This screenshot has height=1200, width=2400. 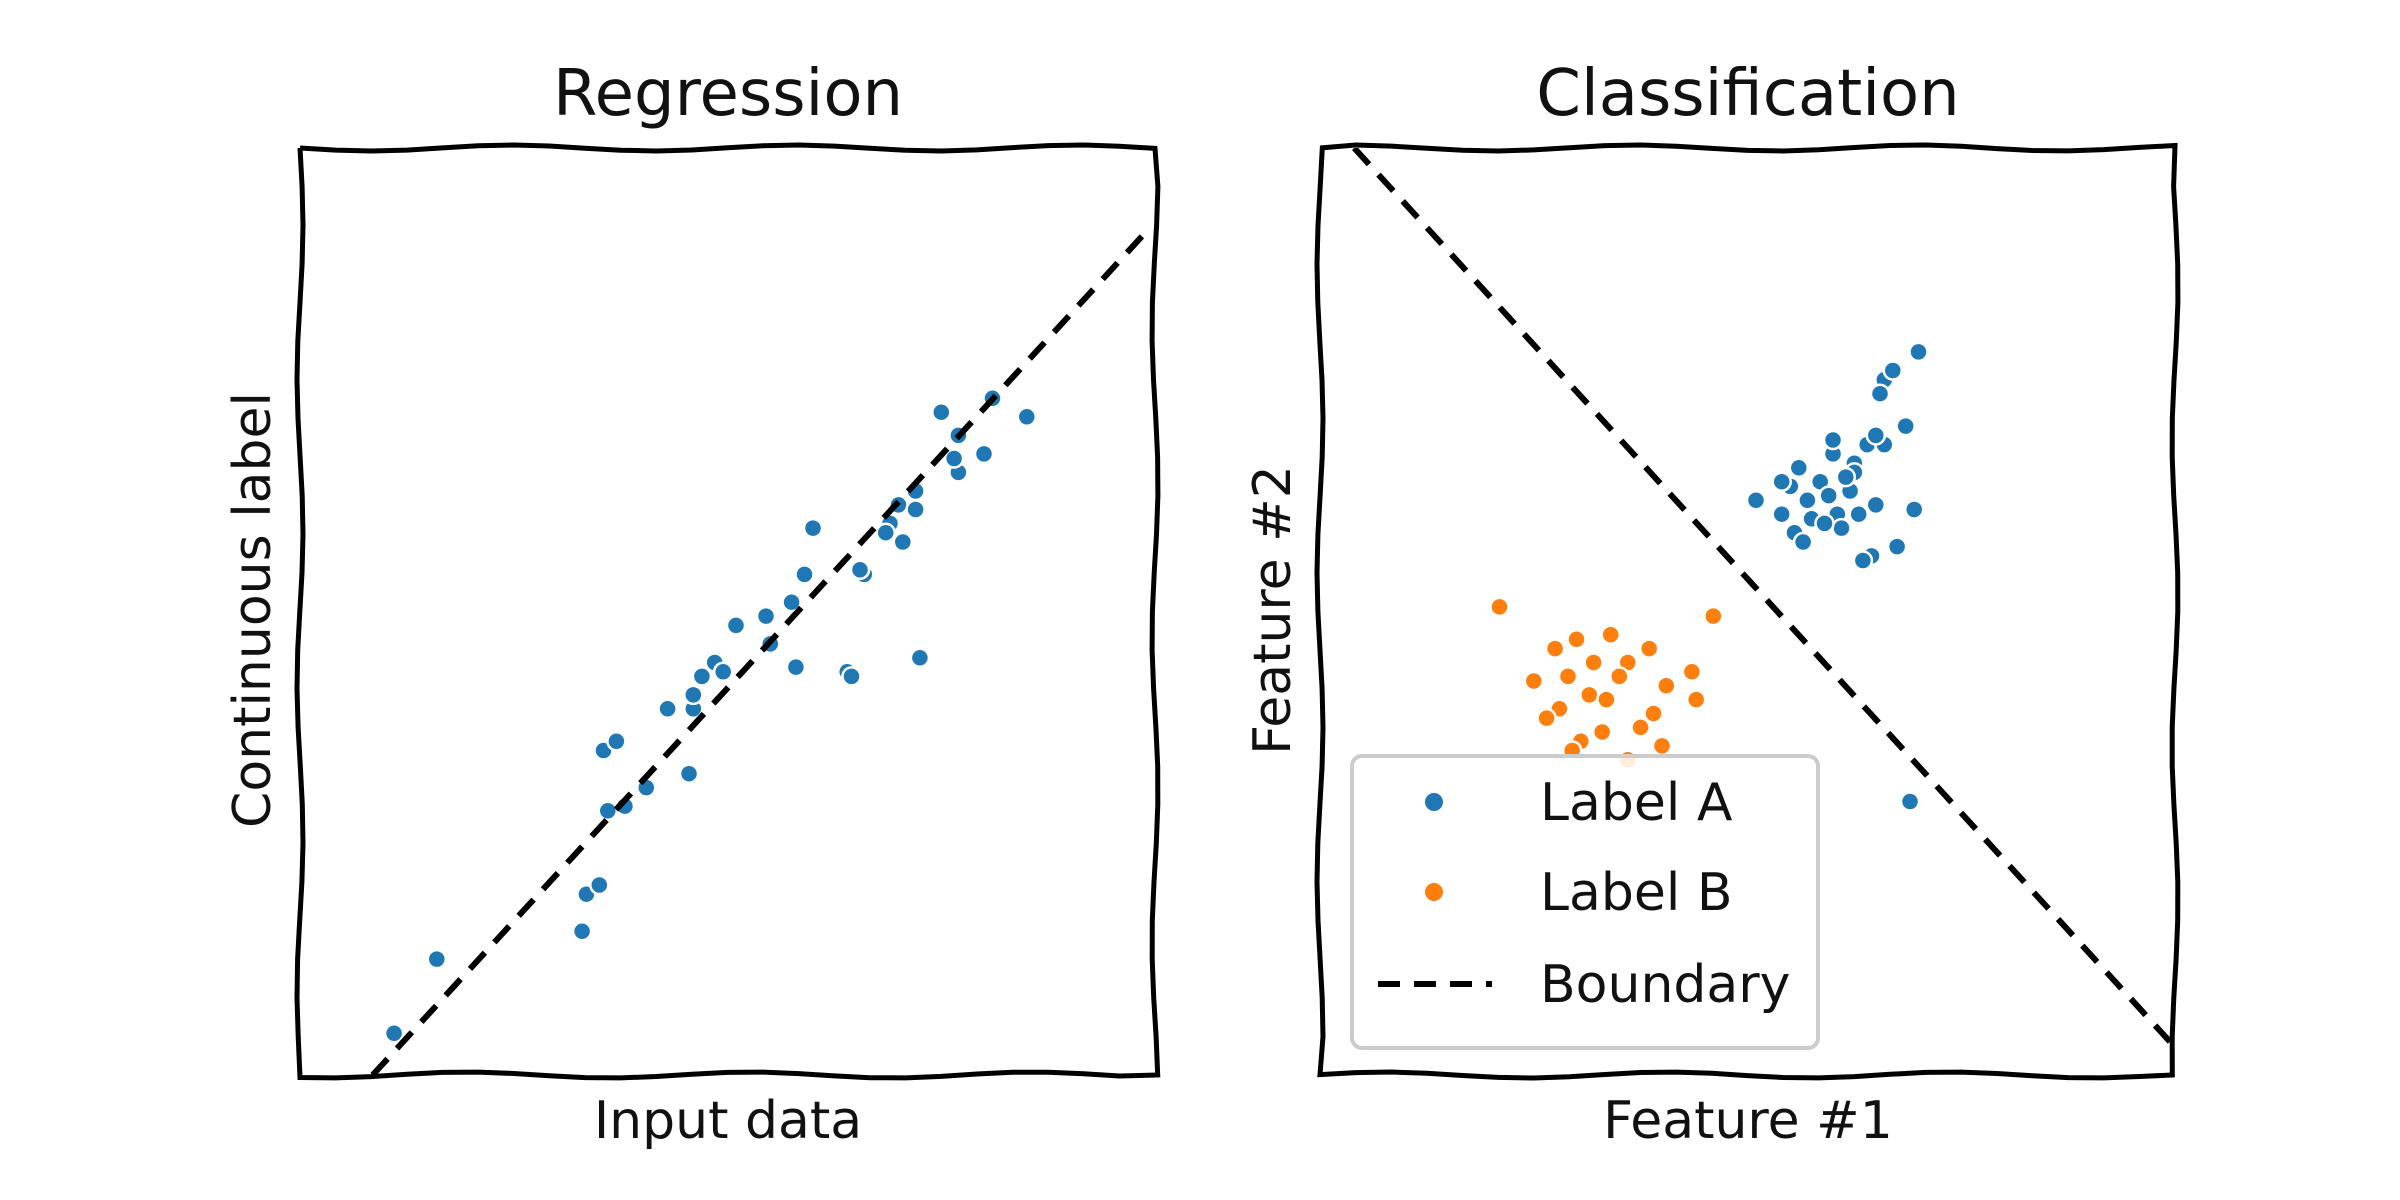 What do you see at coordinates (1636, 893) in the screenshot?
I see `legend-label-b: Label B` at bounding box center [1636, 893].